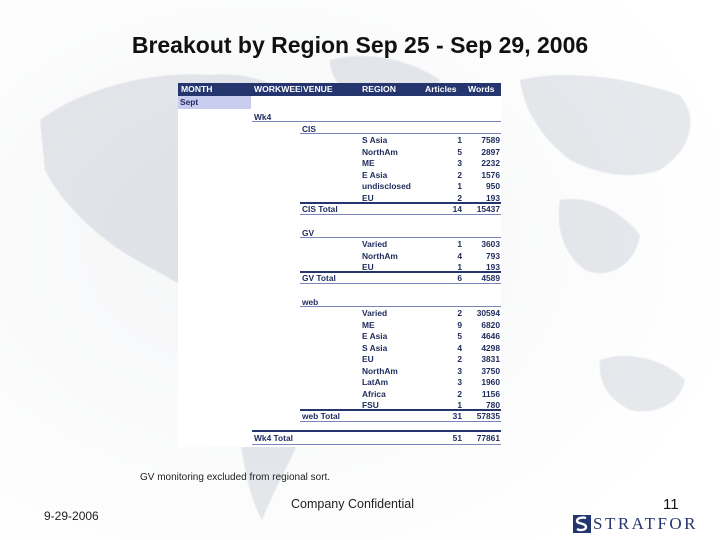 This screenshot has height=540, width=720. What do you see at coordinates (321, 416) in the screenshot?
I see `total-label: web Total` at bounding box center [321, 416].